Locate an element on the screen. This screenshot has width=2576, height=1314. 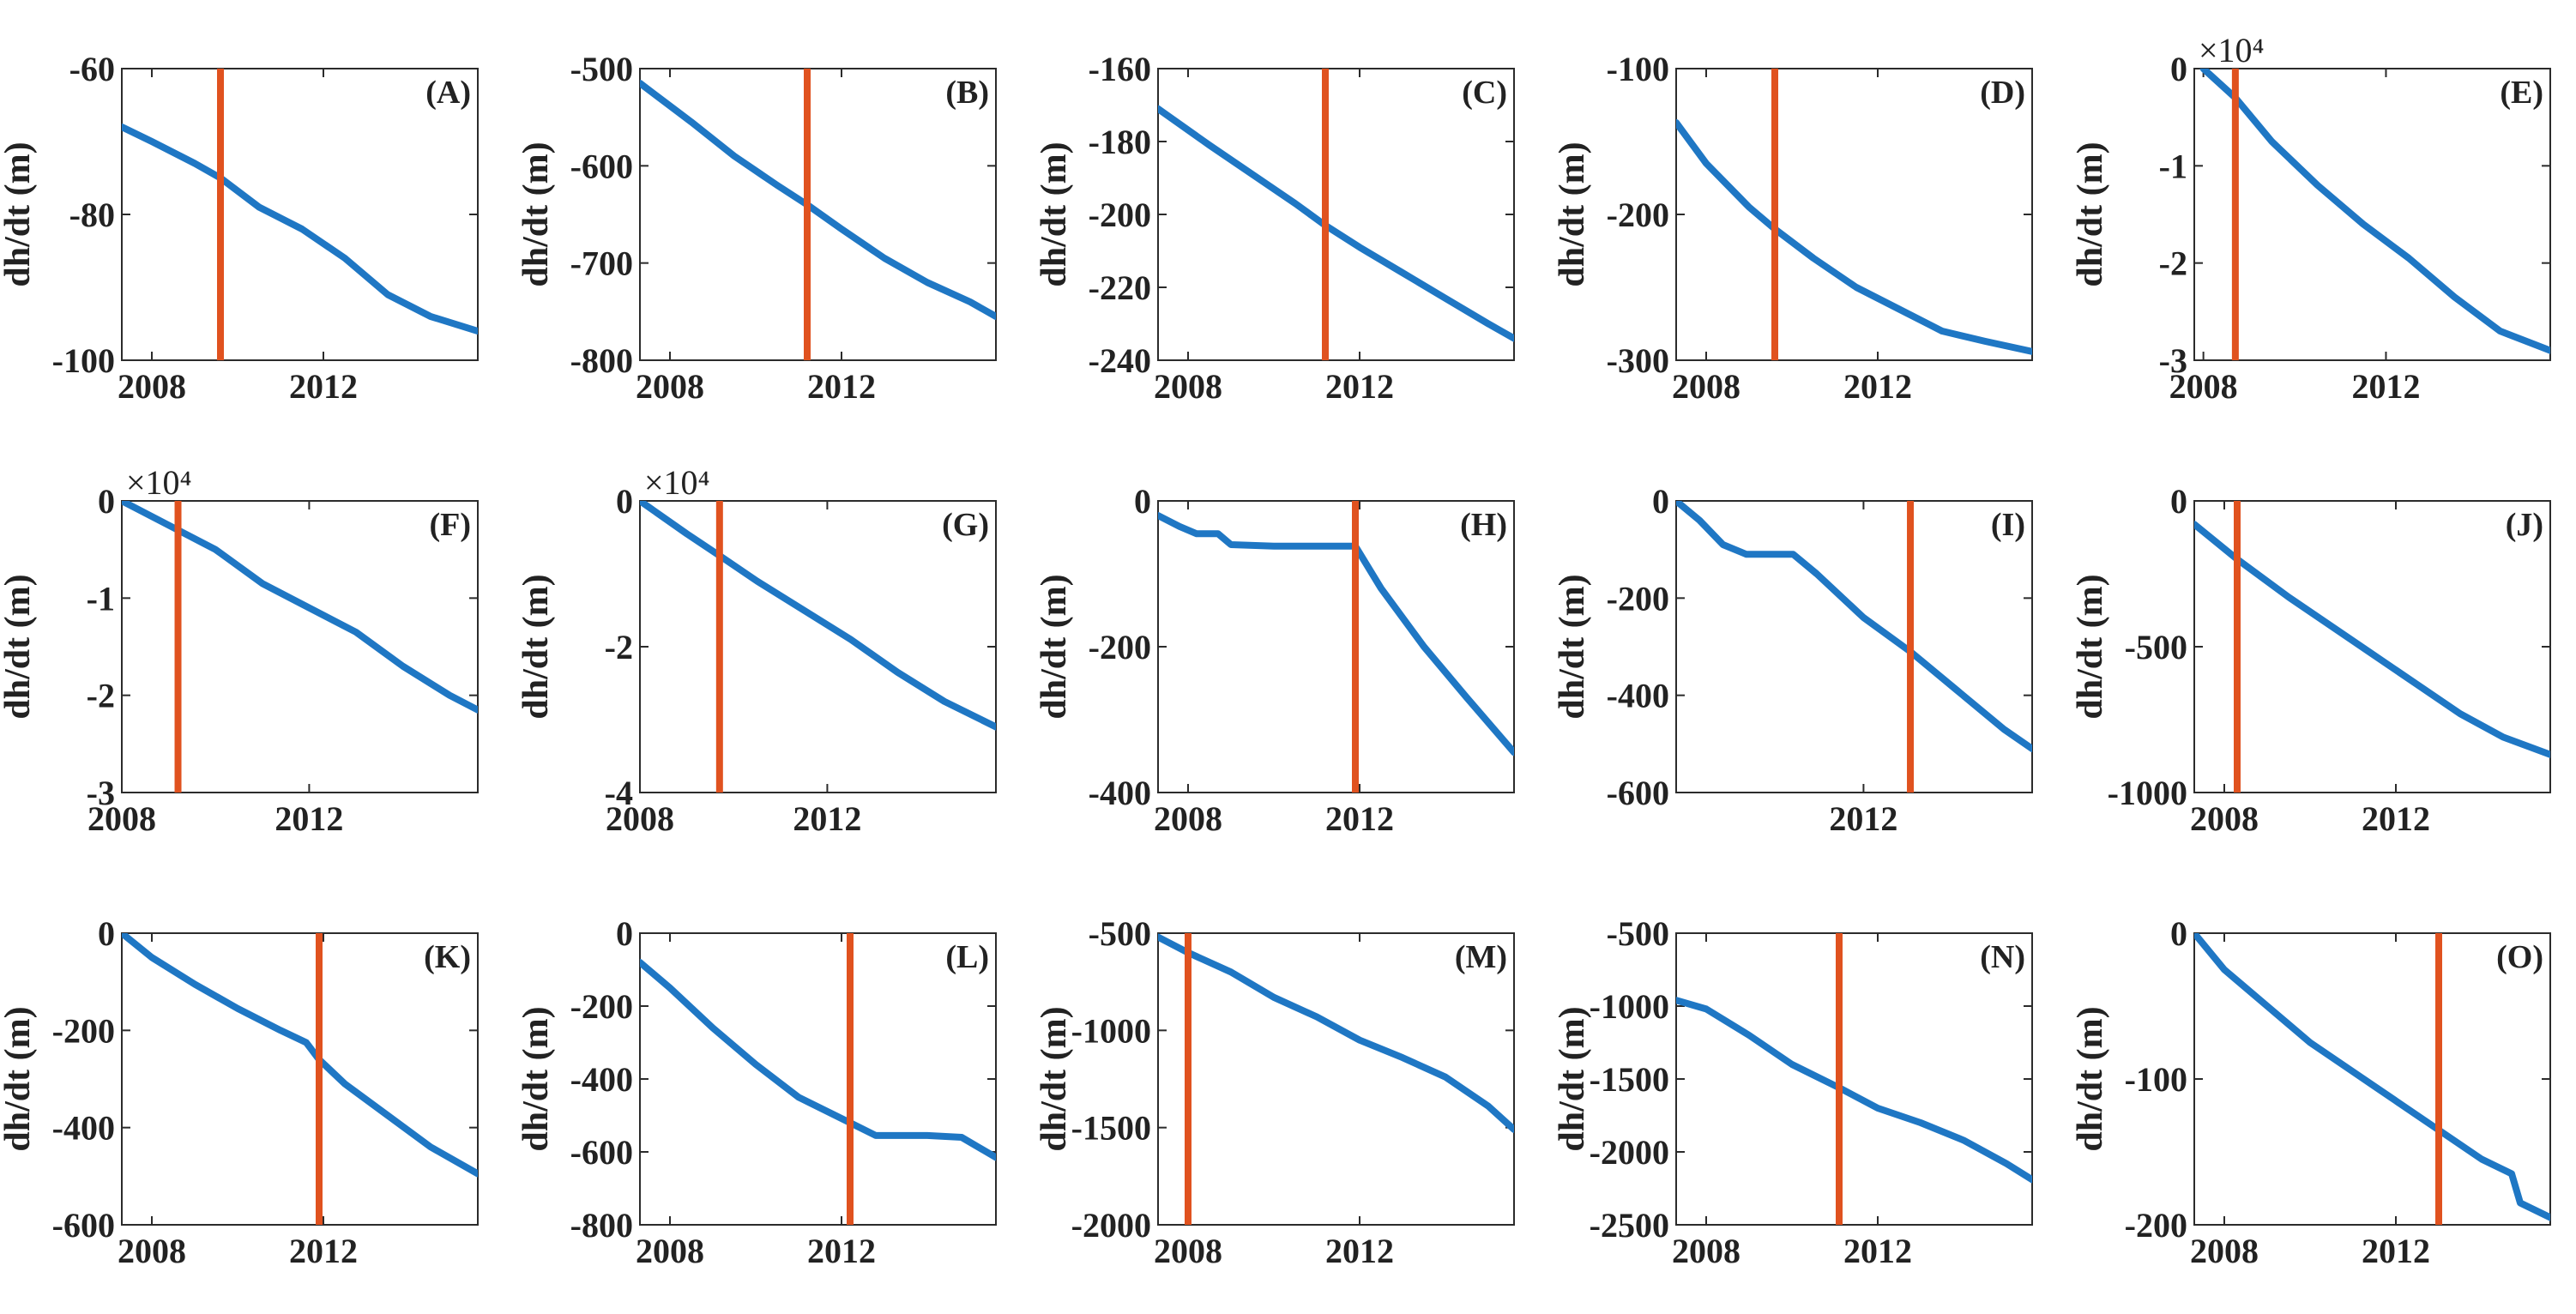
panel-i: 0 -200 -400 -600 2012 dh/dt (m) (I) is located at coordinates (1793, 660).